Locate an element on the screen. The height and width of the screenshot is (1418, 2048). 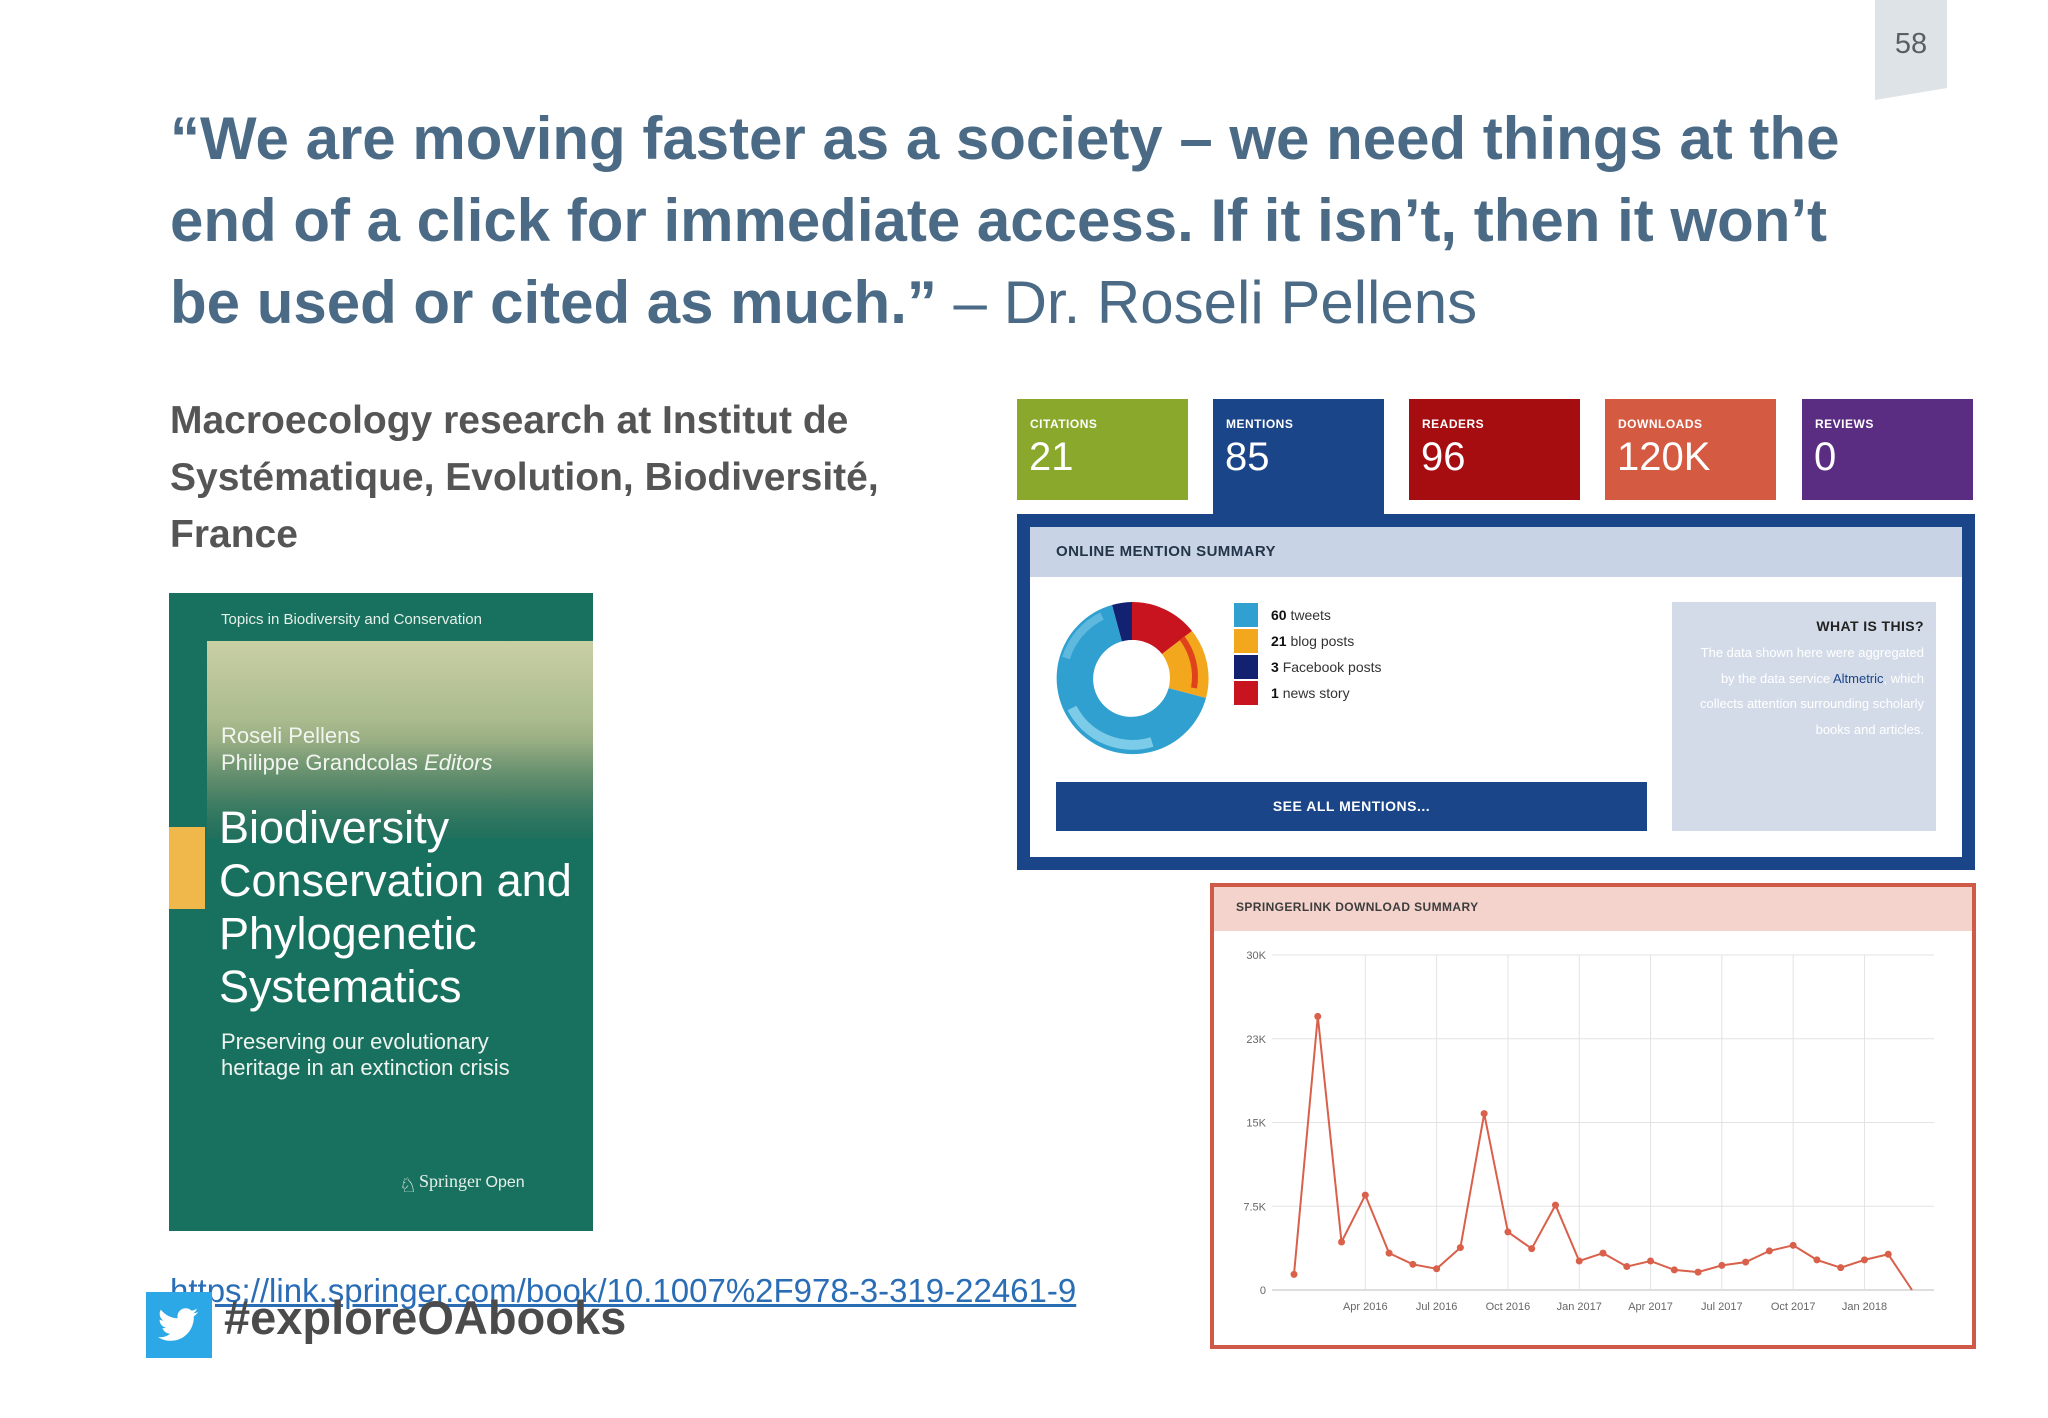
cover-editor-2-line: Philippe Grandcolas Editors is located at coordinates (357, 763).